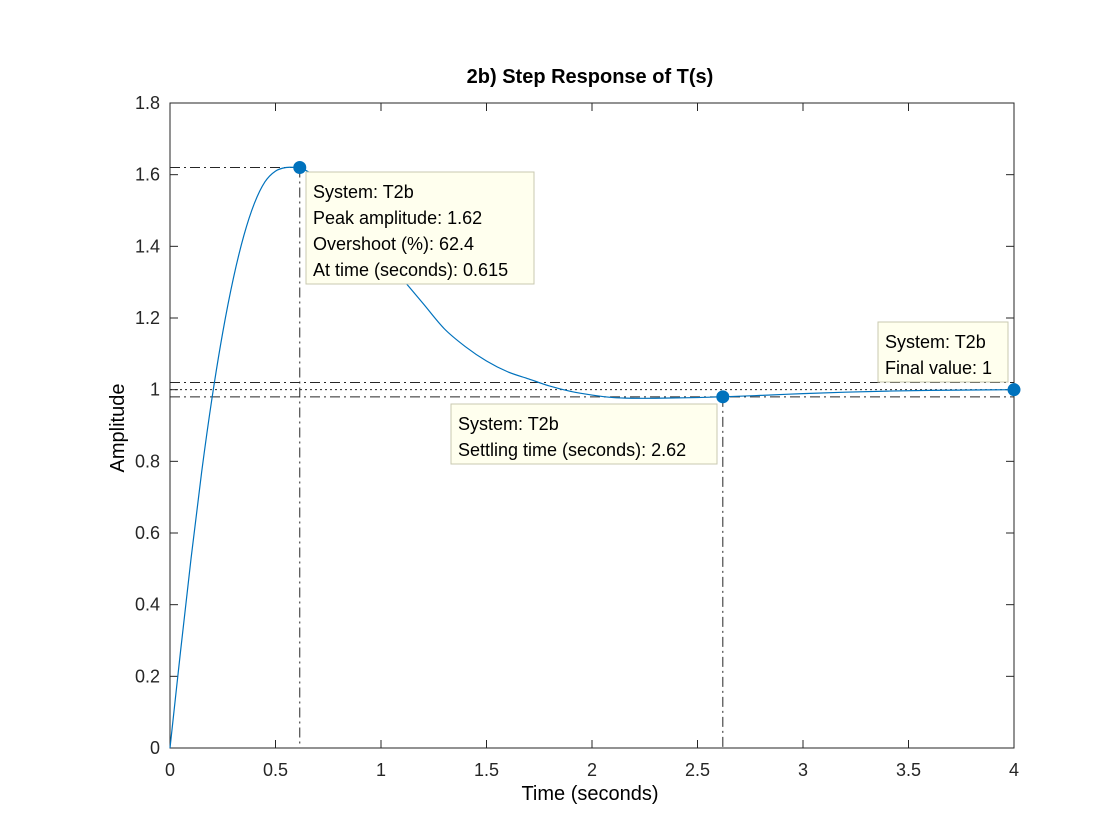  Describe the element at coordinates (592, 770) in the screenshot. I see `x-tick-label: 2` at that location.